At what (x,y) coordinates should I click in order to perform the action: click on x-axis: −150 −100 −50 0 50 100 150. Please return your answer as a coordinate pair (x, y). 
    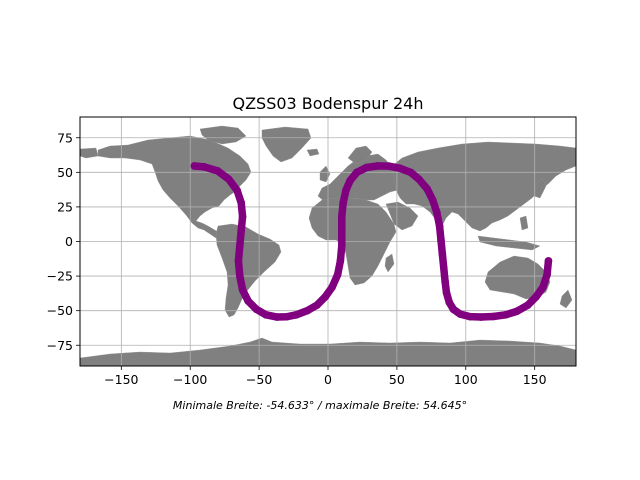
    Looking at the image, I should click on (325, 376).